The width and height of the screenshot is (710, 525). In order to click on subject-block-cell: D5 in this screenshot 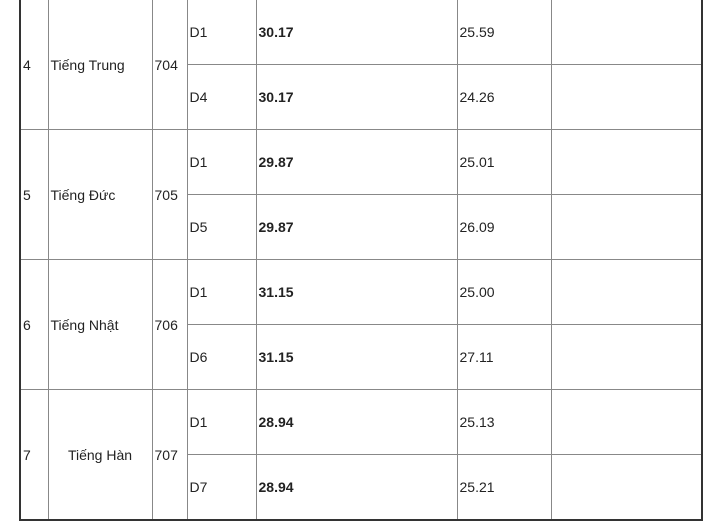, I will do `click(221, 227)`.